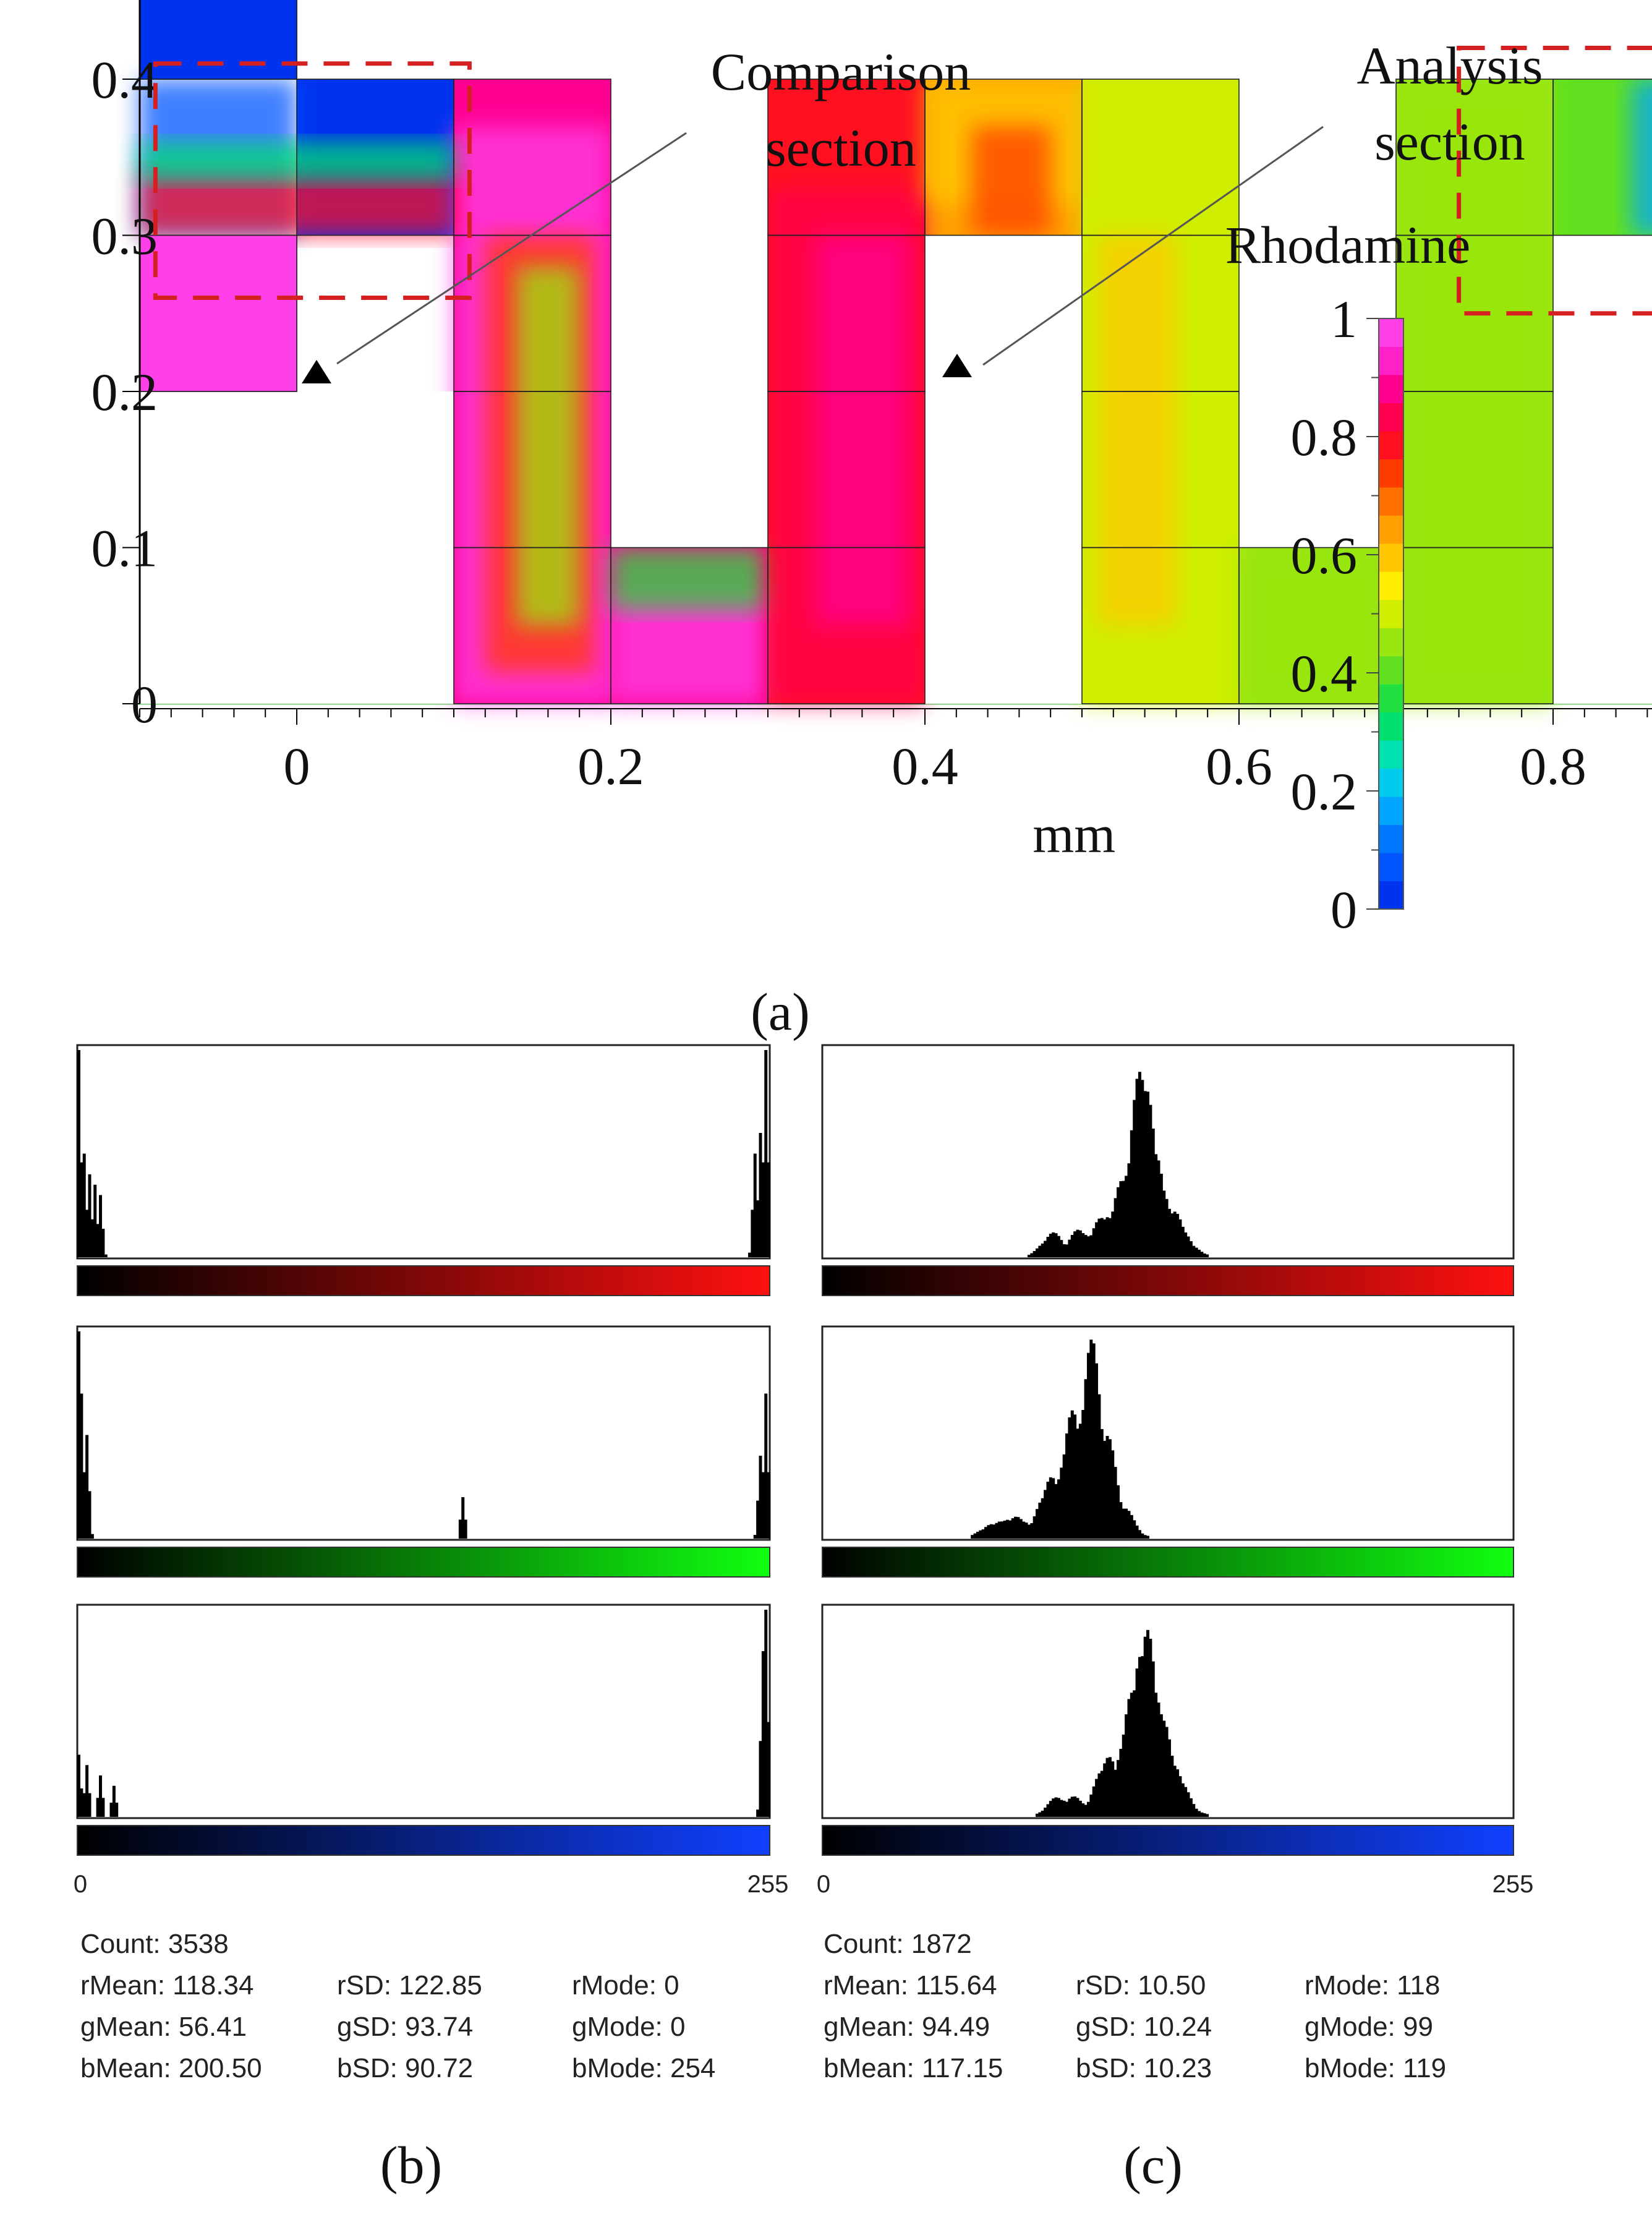 This screenshot has width=1652, height=2238. What do you see at coordinates (768, 1884) in the screenshot?
I see `hist-b-x-max: 255` at bounding box center [768, 1884].